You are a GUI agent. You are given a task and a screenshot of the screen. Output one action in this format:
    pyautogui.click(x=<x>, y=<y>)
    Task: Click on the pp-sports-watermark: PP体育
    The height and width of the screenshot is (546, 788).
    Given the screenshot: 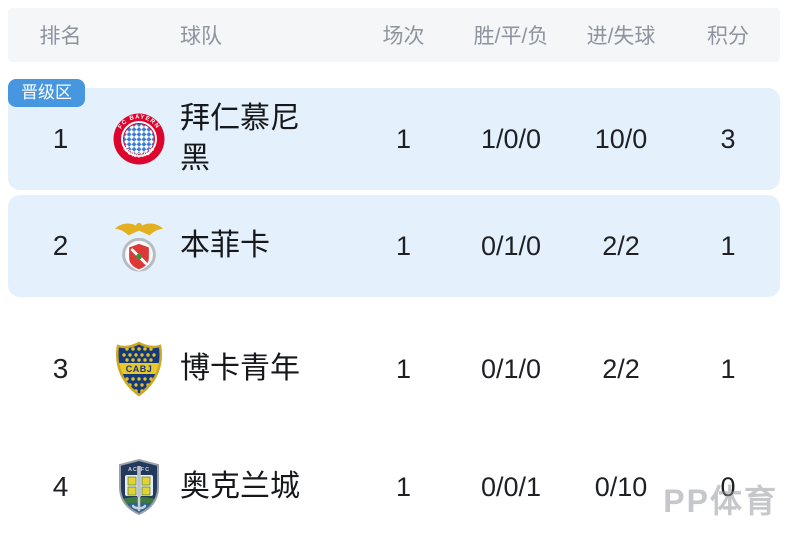 What is the action you would take?
    pyautogui.click(x=720, y=499)
    